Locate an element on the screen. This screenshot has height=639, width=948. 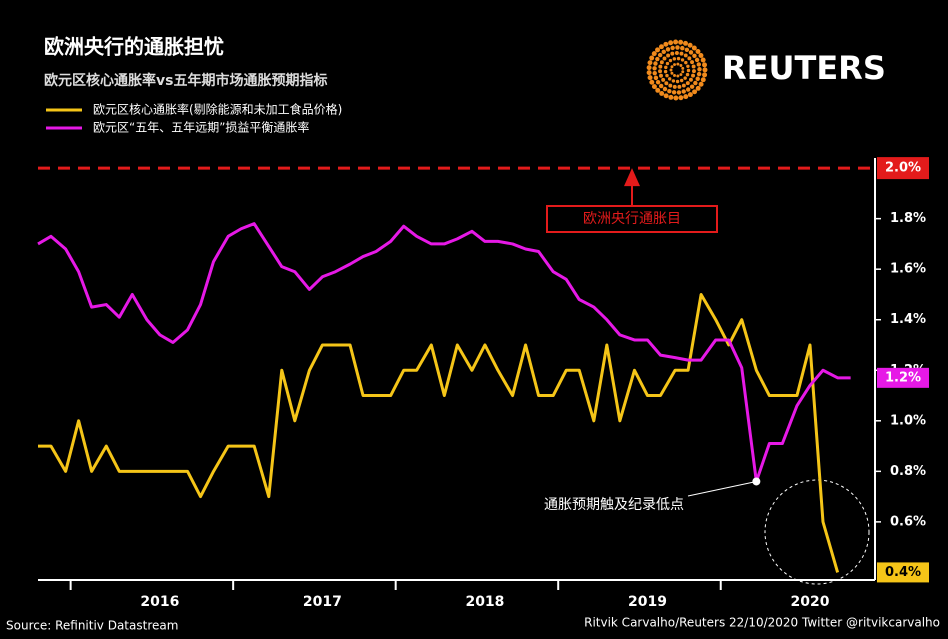
y-tick-label: 1.4% is located at coordinates (908, 319).